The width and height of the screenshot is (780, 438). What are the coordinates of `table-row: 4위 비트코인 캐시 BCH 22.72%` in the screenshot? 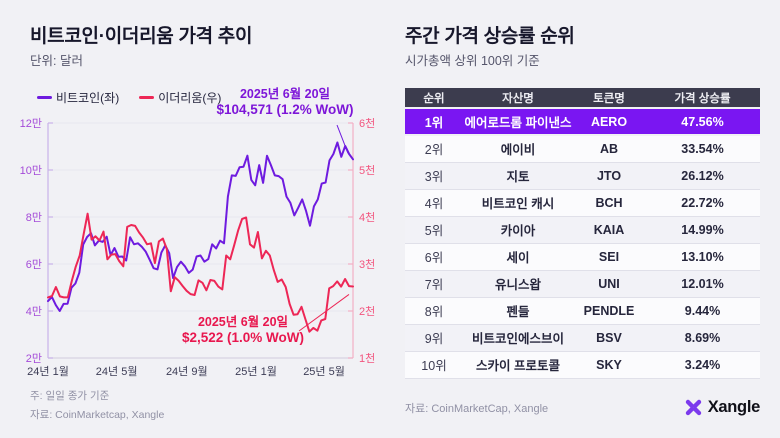 It's located at (582, 203).